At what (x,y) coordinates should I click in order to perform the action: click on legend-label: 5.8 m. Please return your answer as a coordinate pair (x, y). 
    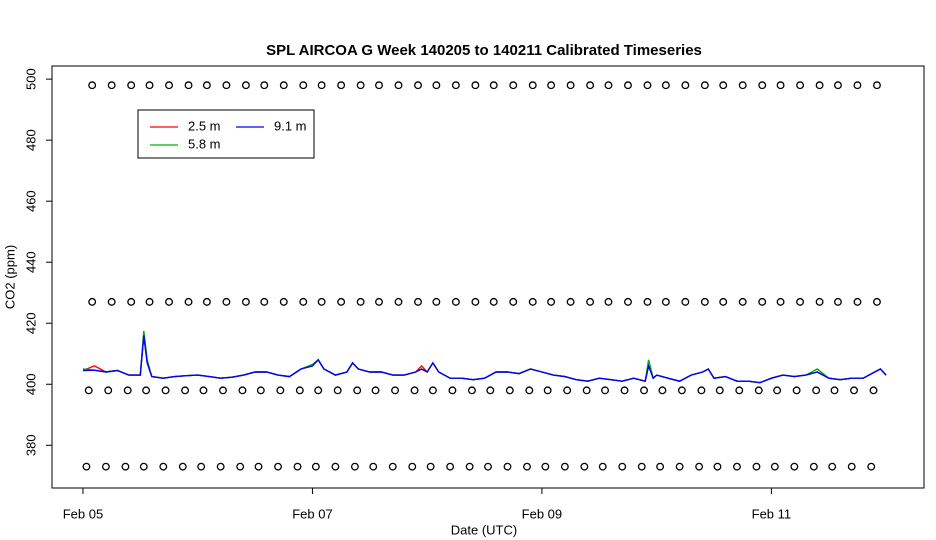
    Looking at the image, I should click on (204, 143).